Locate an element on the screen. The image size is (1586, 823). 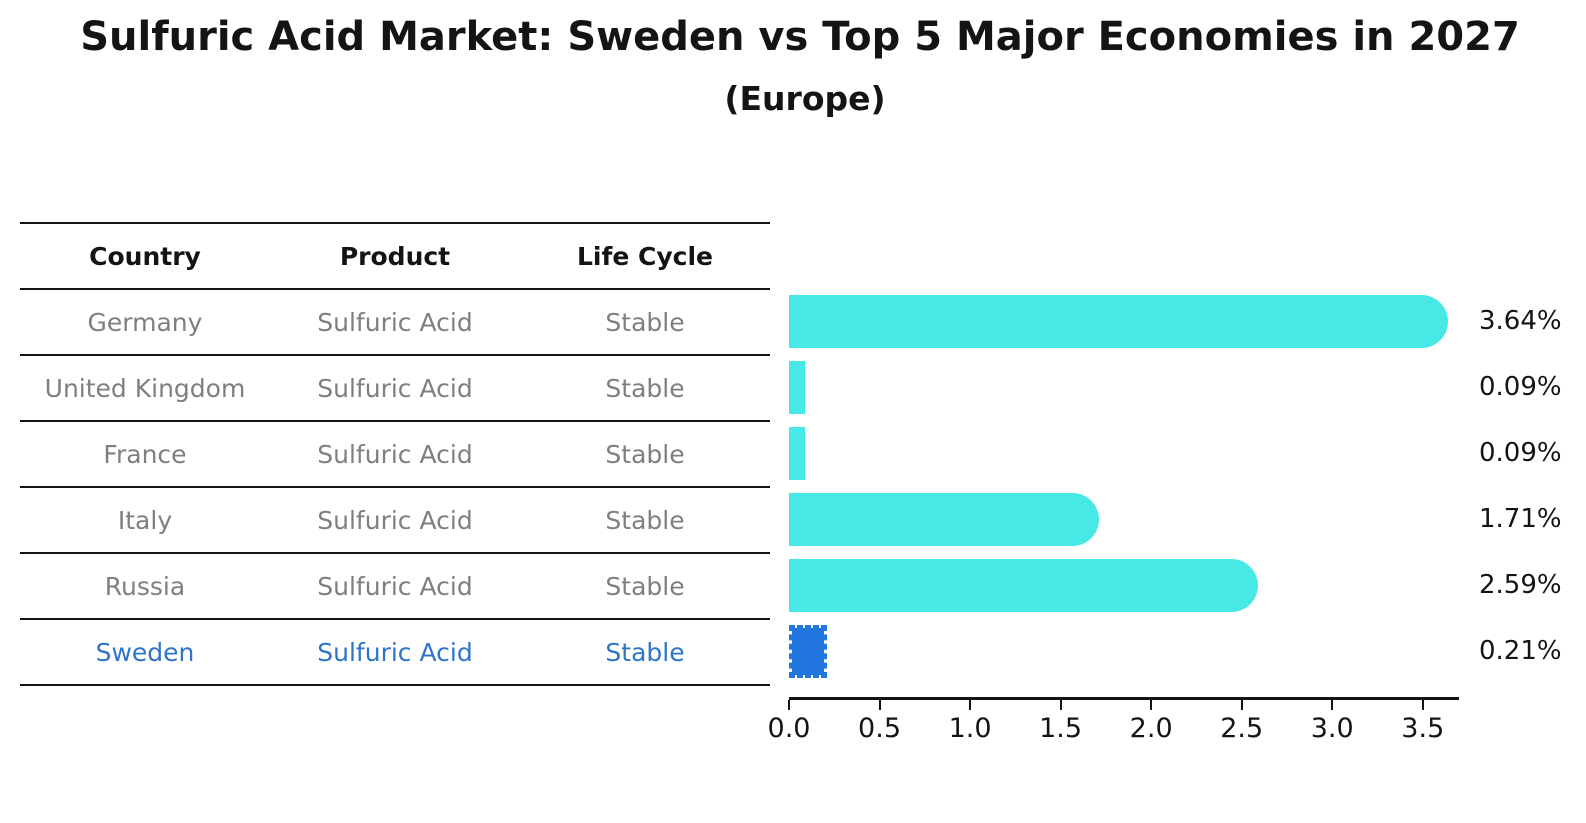
country-cell: Russia is located at coordinates (145, 586).